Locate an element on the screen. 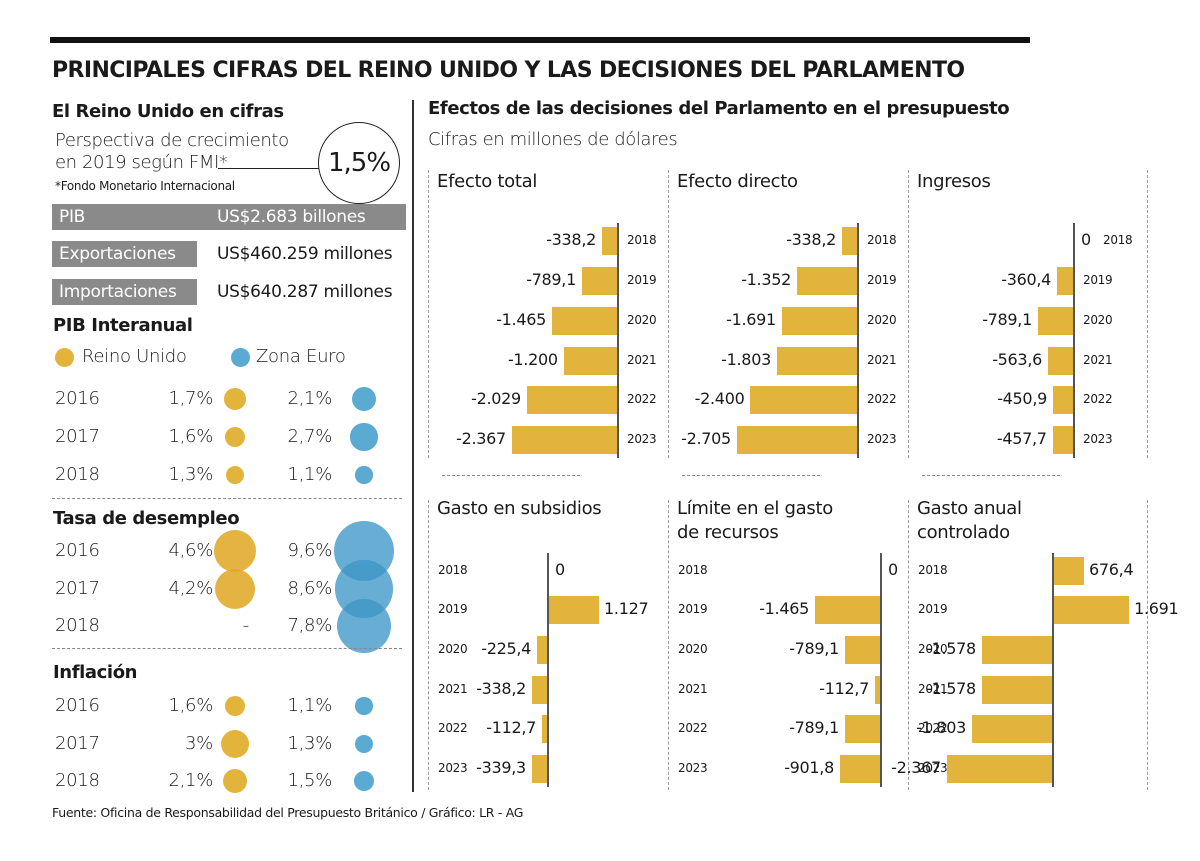  uk-value: 1,3% is located at coordinates (190, 474).